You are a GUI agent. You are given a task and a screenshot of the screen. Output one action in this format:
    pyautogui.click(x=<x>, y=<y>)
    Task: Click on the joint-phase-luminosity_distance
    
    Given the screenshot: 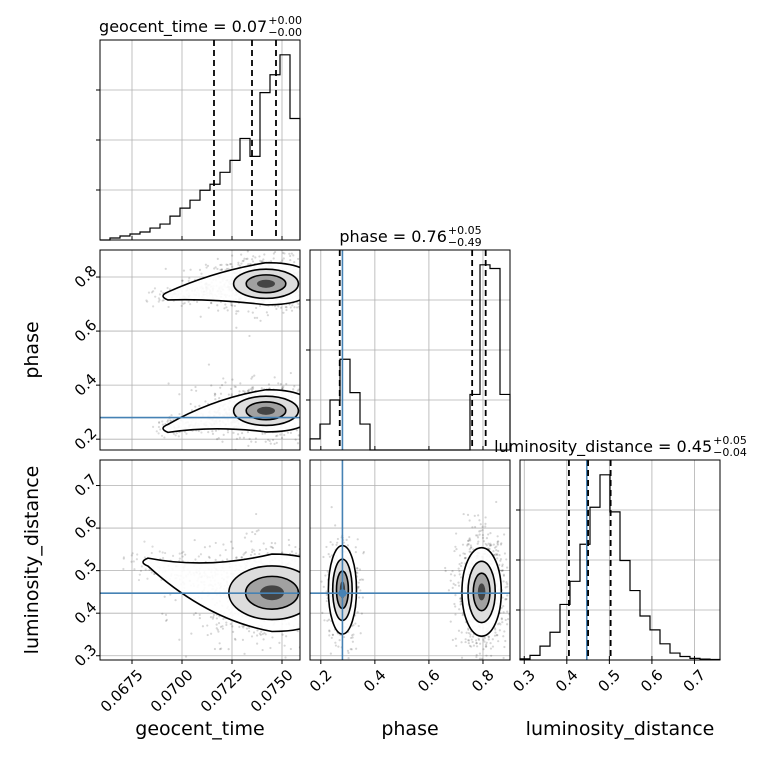 What is the action you would take?
    pyautogui.click(x=410, y=561)
    